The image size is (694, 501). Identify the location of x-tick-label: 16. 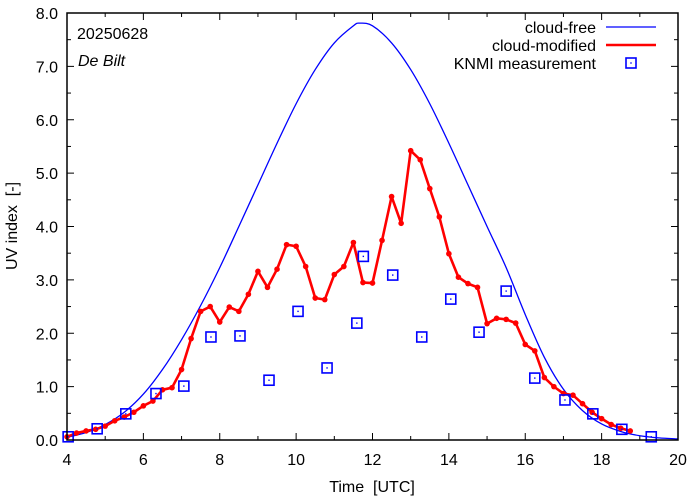
(525, 460).